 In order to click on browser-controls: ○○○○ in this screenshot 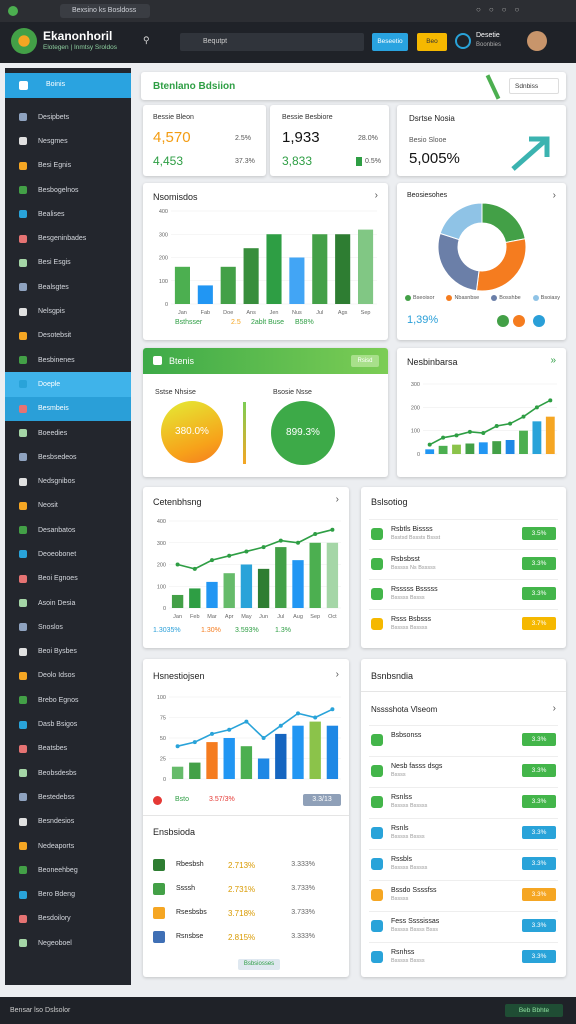, I will do `click(502, 9)`.